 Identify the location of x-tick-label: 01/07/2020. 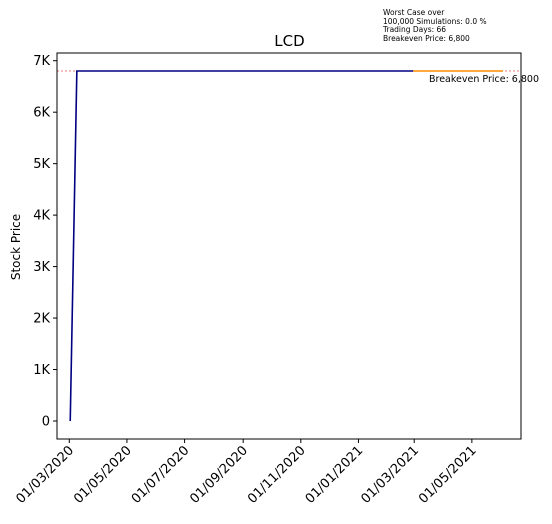
(161, 475).